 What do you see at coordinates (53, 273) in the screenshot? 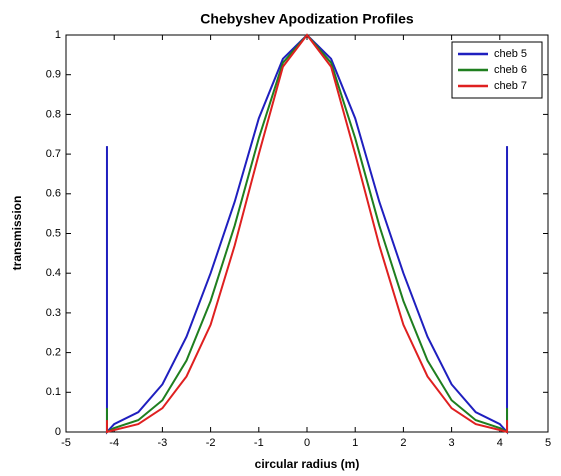
I see `y-tick-label: 0.4` at bounding box center [53, 273].